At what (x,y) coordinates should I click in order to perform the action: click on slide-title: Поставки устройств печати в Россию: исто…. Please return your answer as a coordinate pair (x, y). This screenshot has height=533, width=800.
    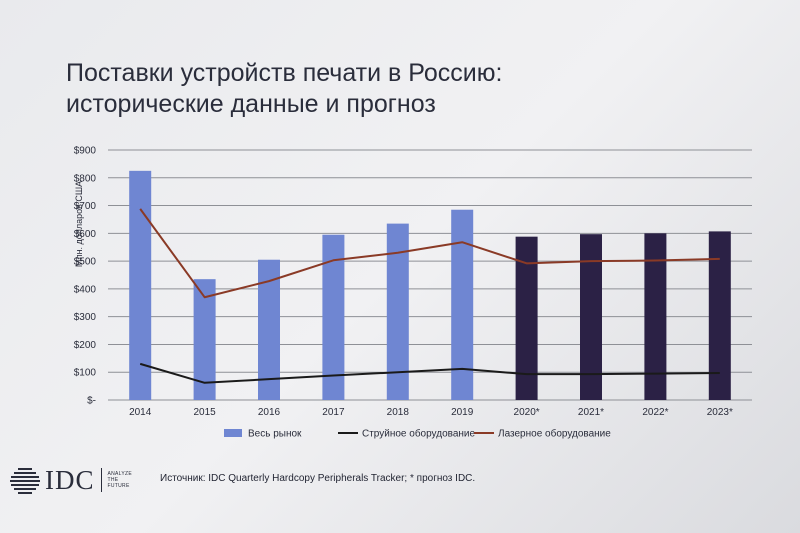
    Looking at the image, I should click on (284, 89).